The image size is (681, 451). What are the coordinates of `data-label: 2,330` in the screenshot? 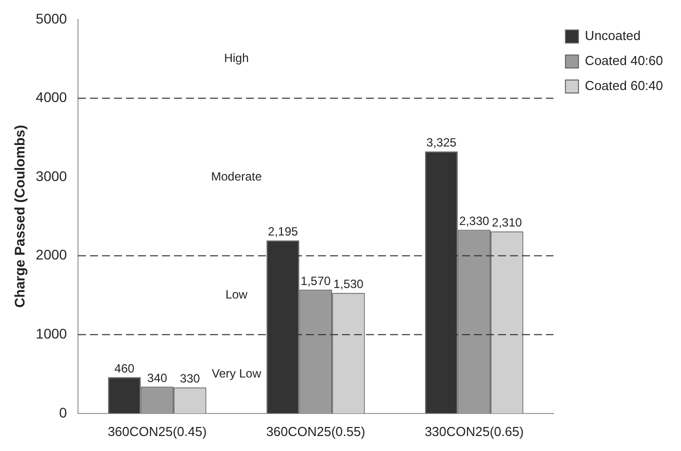 It's located at (474, 221).